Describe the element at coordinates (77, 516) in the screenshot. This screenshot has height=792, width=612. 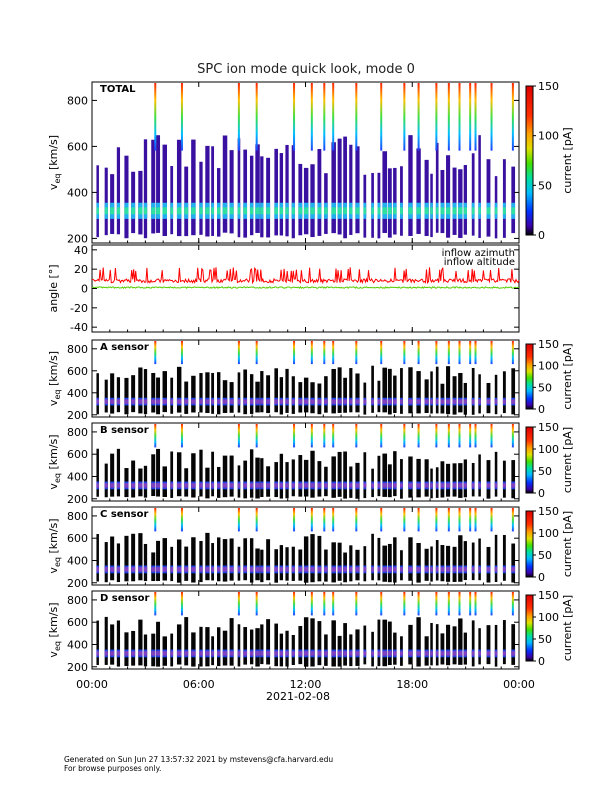
I see `y-tick-label: 800` at that location.